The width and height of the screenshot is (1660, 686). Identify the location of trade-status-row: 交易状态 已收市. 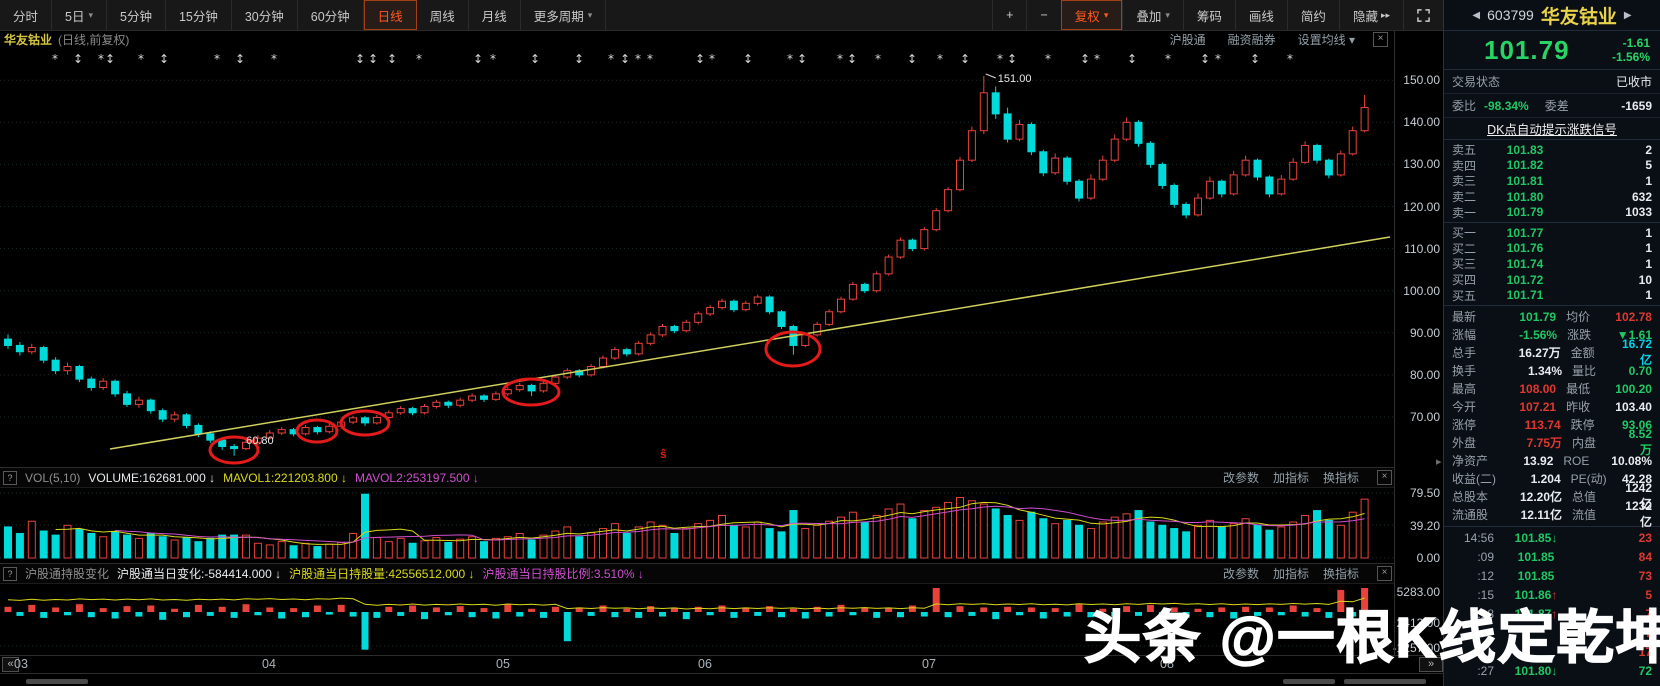
(1552, 82).